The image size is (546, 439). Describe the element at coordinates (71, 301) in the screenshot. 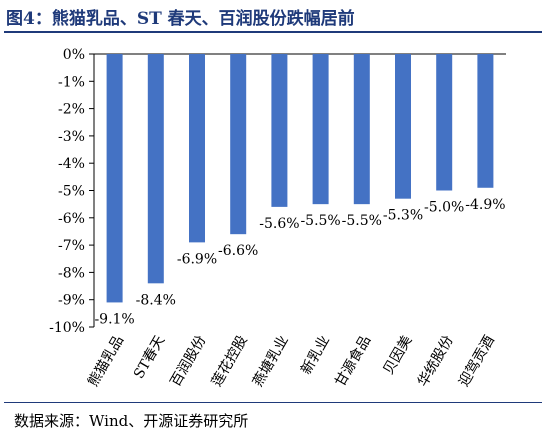

I see `y-tick-label: -9%` at that location.